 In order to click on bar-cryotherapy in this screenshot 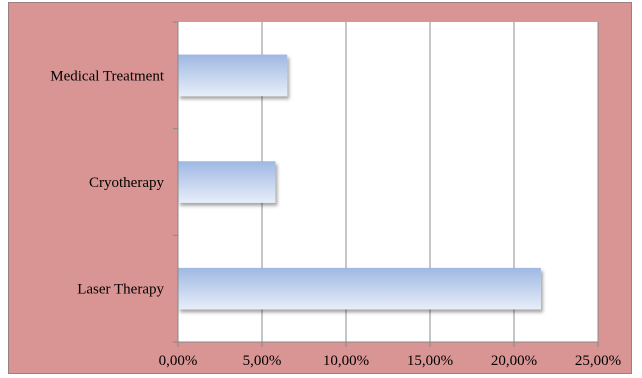, I will do `click(227, 182)`.